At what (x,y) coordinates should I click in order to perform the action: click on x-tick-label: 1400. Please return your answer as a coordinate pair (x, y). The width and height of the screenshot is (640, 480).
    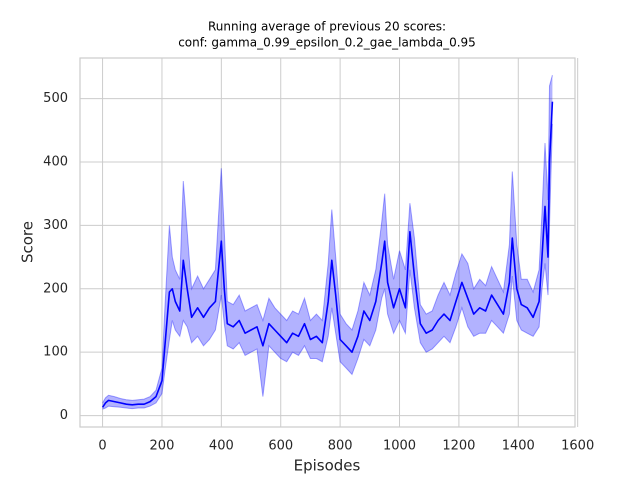
    Looking at the image, I should click on (518, 446).